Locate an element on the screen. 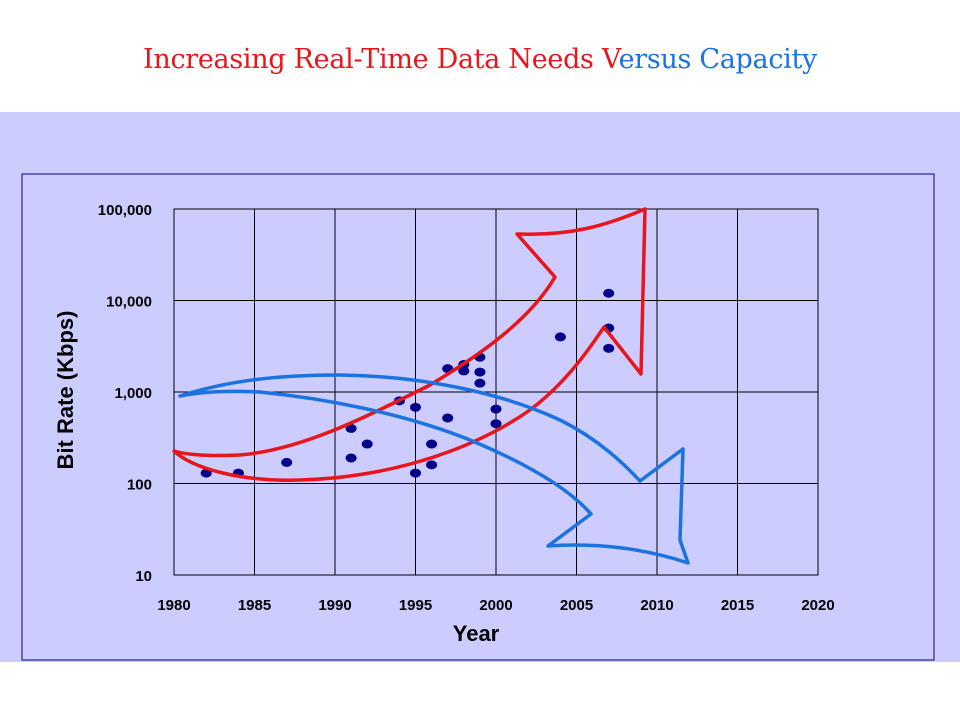 This screenshot has width=960, height=720. y-tick-label: 100,000 is located at coordinates (125, 210).